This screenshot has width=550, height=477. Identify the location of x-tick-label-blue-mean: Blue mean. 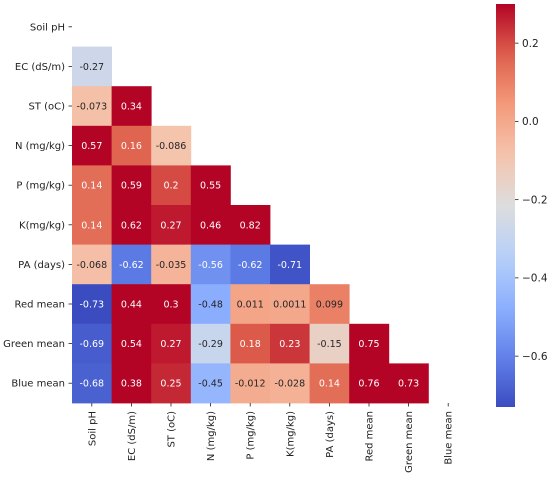
(449, 438).